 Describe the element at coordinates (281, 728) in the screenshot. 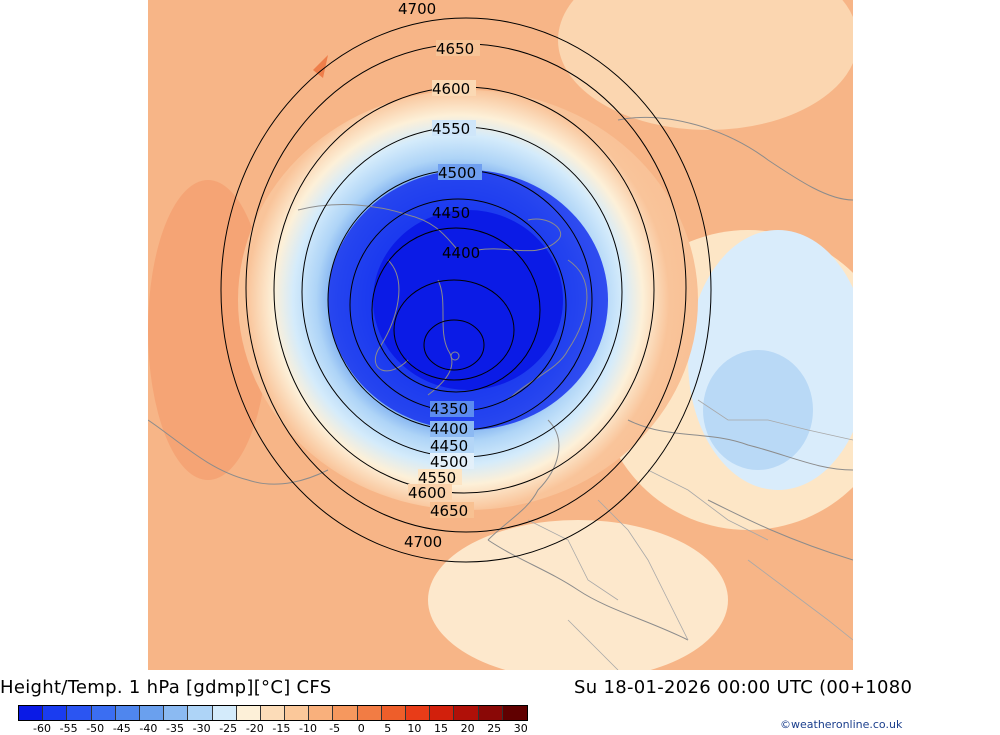

I see `legend-tick-label: -15` at that location.